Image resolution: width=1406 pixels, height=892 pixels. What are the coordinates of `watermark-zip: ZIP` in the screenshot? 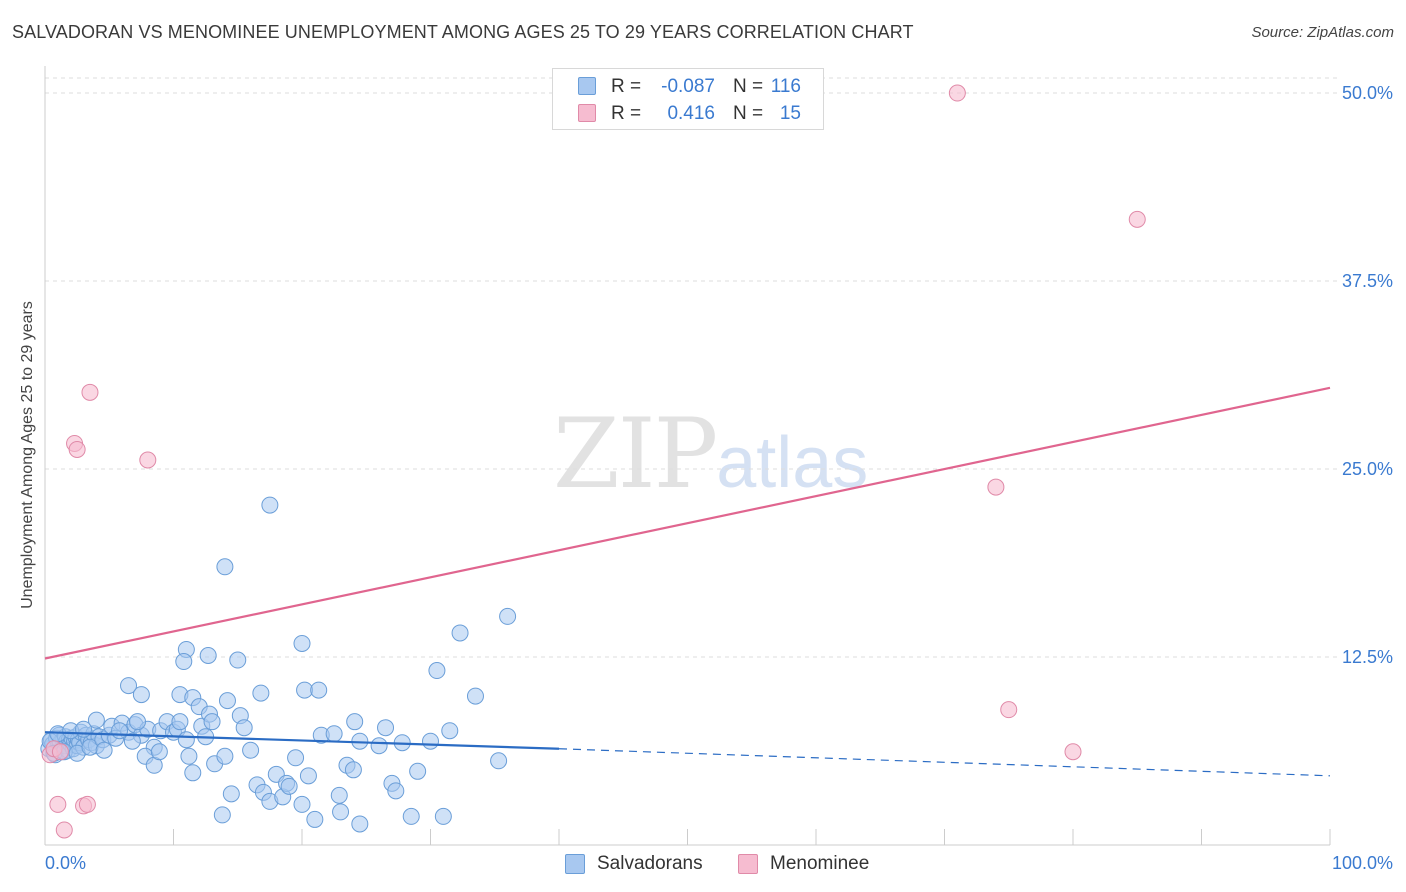 It's located at (635, 454).